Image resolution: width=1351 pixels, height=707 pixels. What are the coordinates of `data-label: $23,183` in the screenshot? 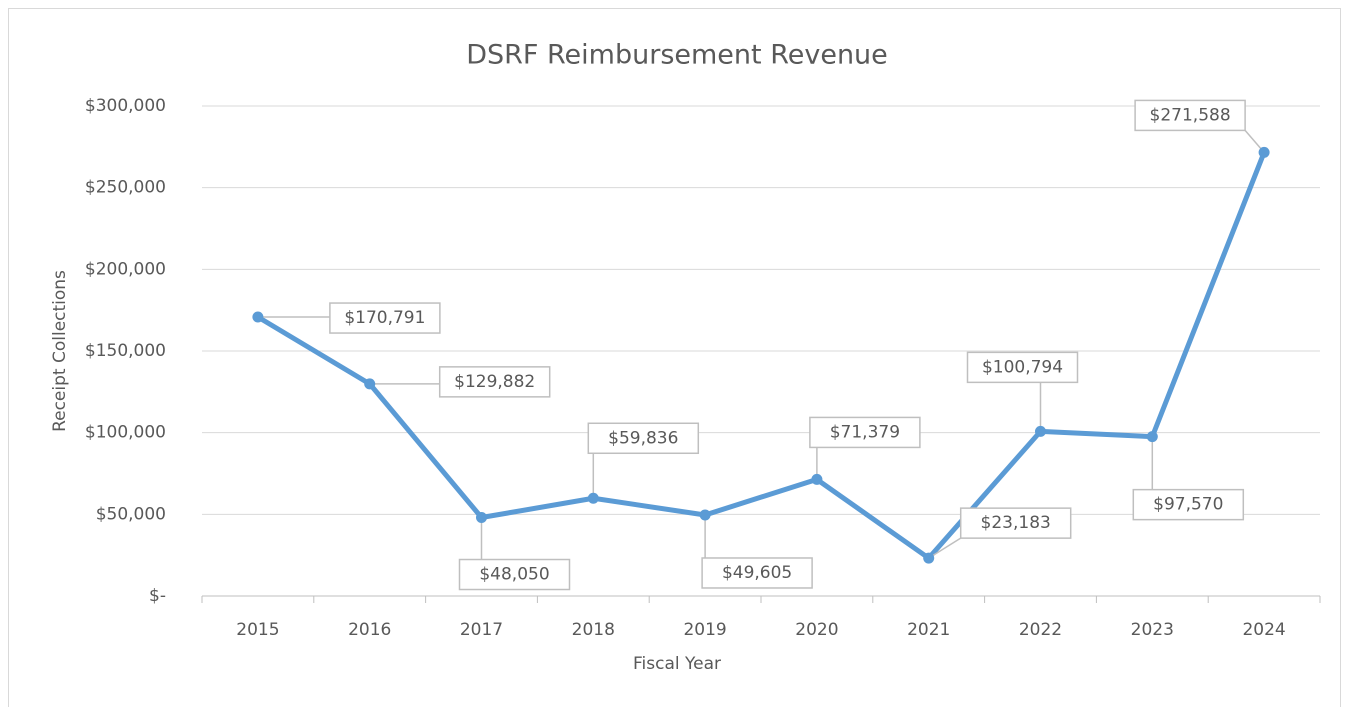 It's located at (1016, 523).